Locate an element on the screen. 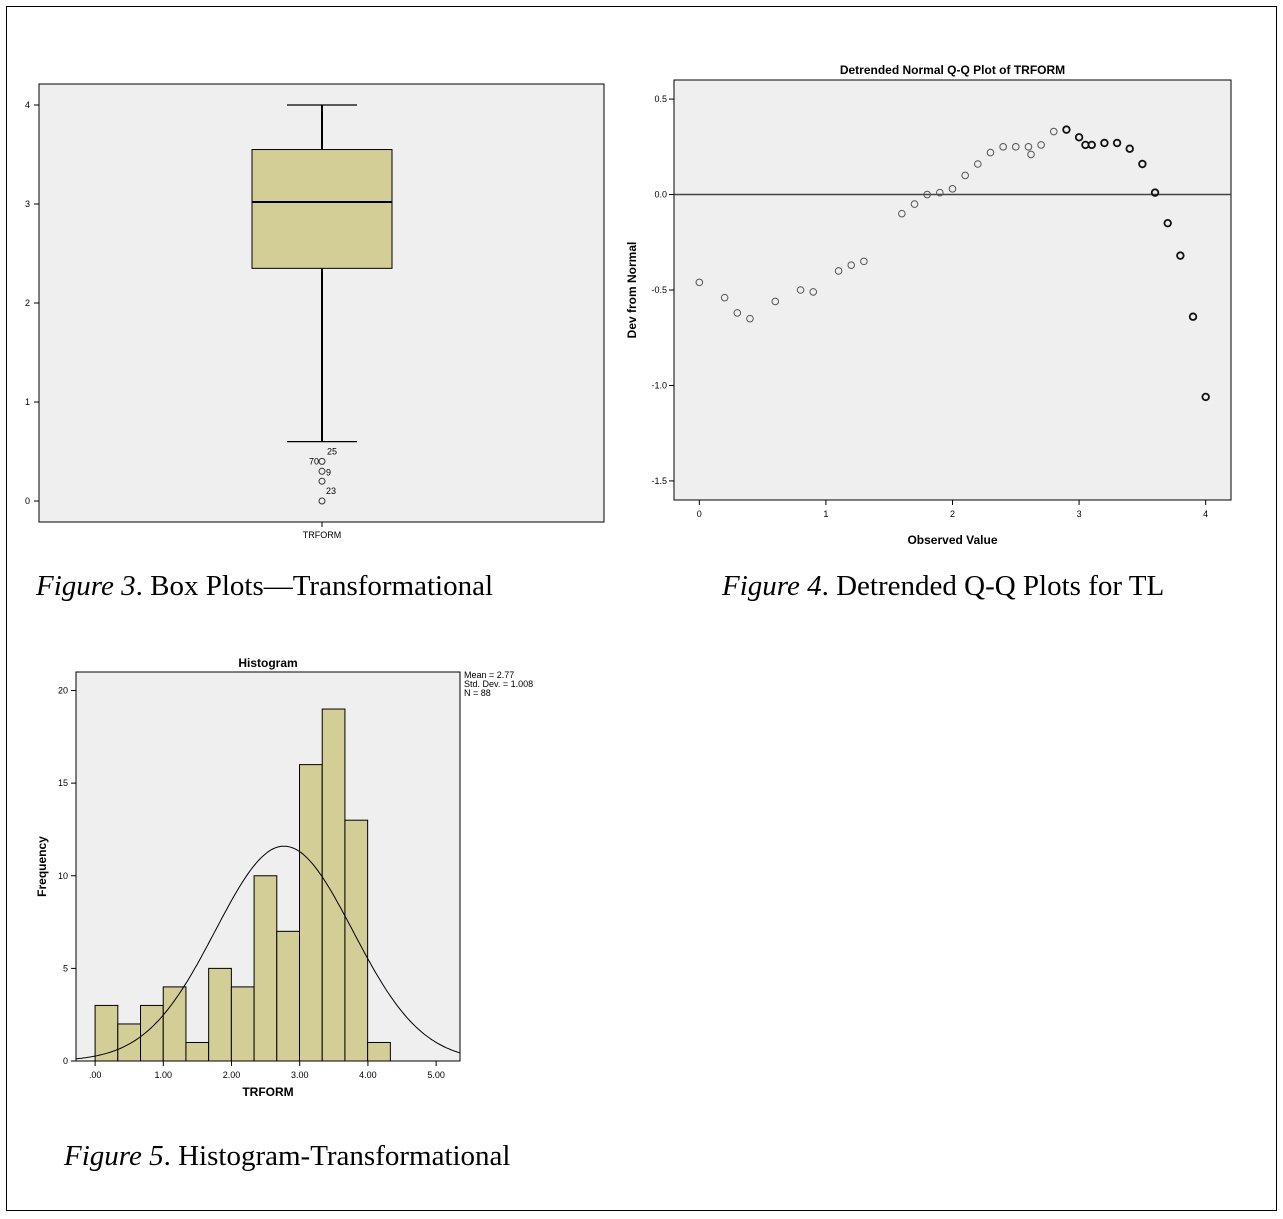 Image resolution: width=1283 pixels, height=1219 pixels. hist-y-tick-label: 20 is located at coordinates (63, 691).